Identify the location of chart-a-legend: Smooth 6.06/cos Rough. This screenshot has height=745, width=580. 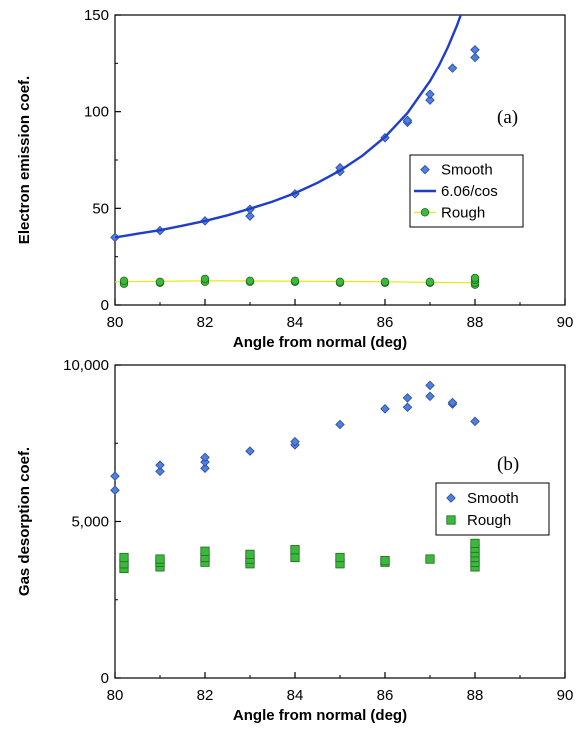
(466, 191).